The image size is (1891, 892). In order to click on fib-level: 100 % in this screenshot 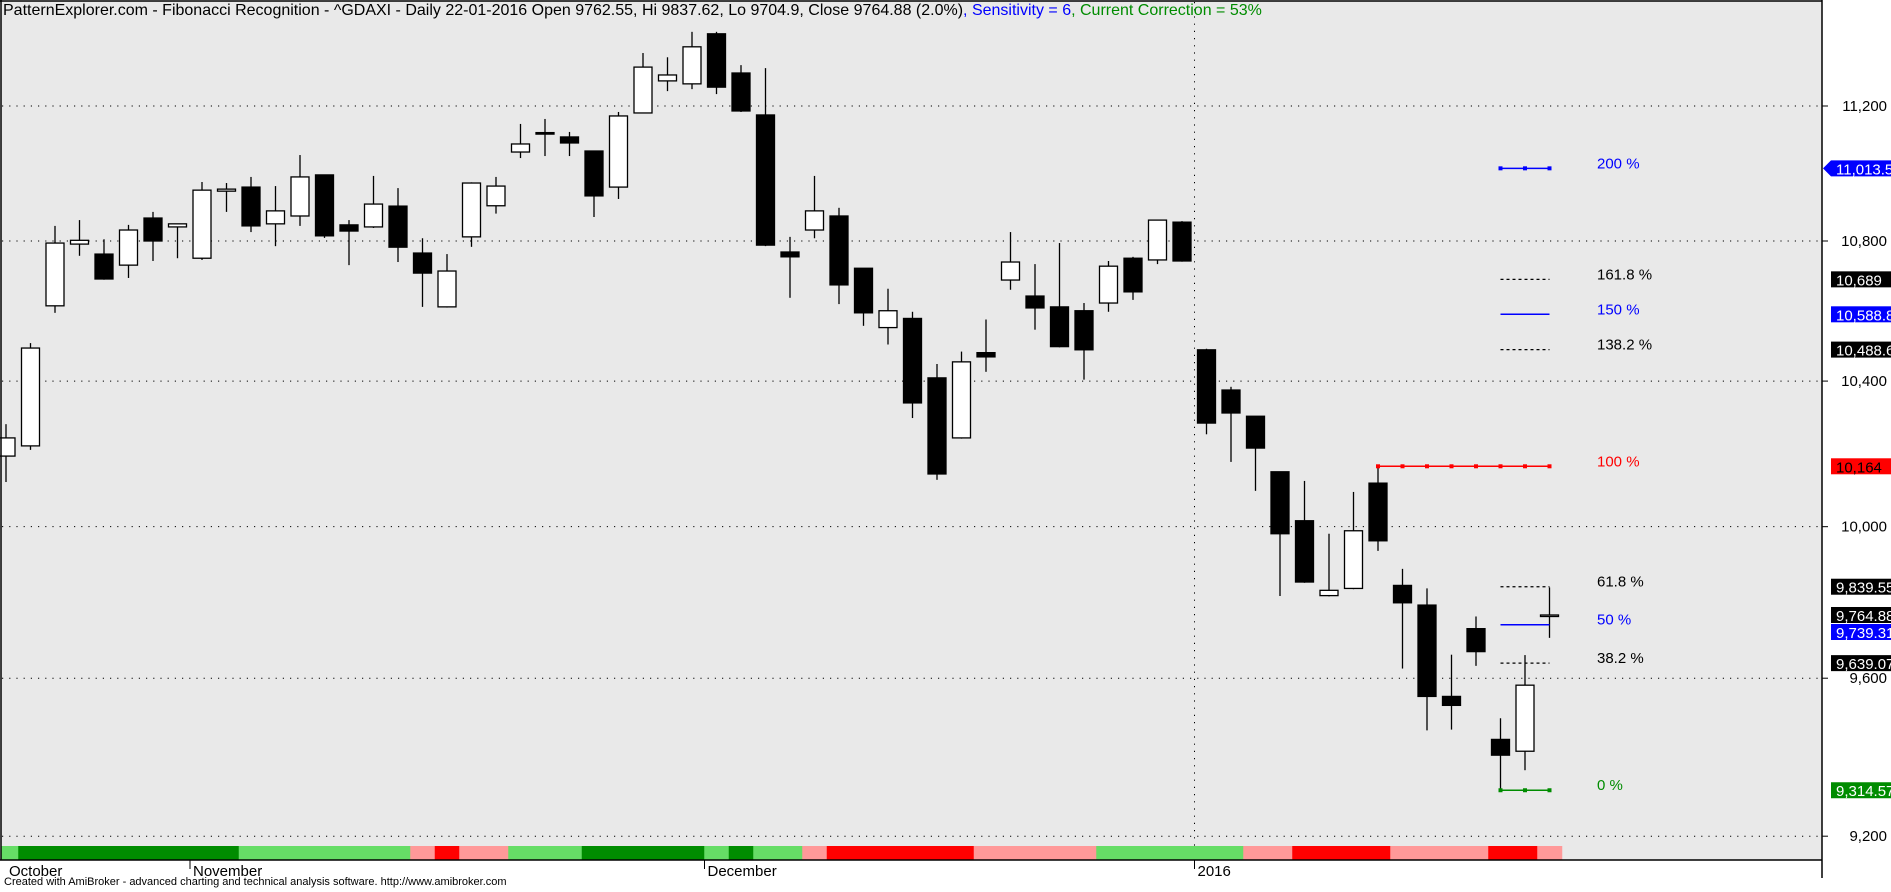, I will do `click(1508, 461)`.